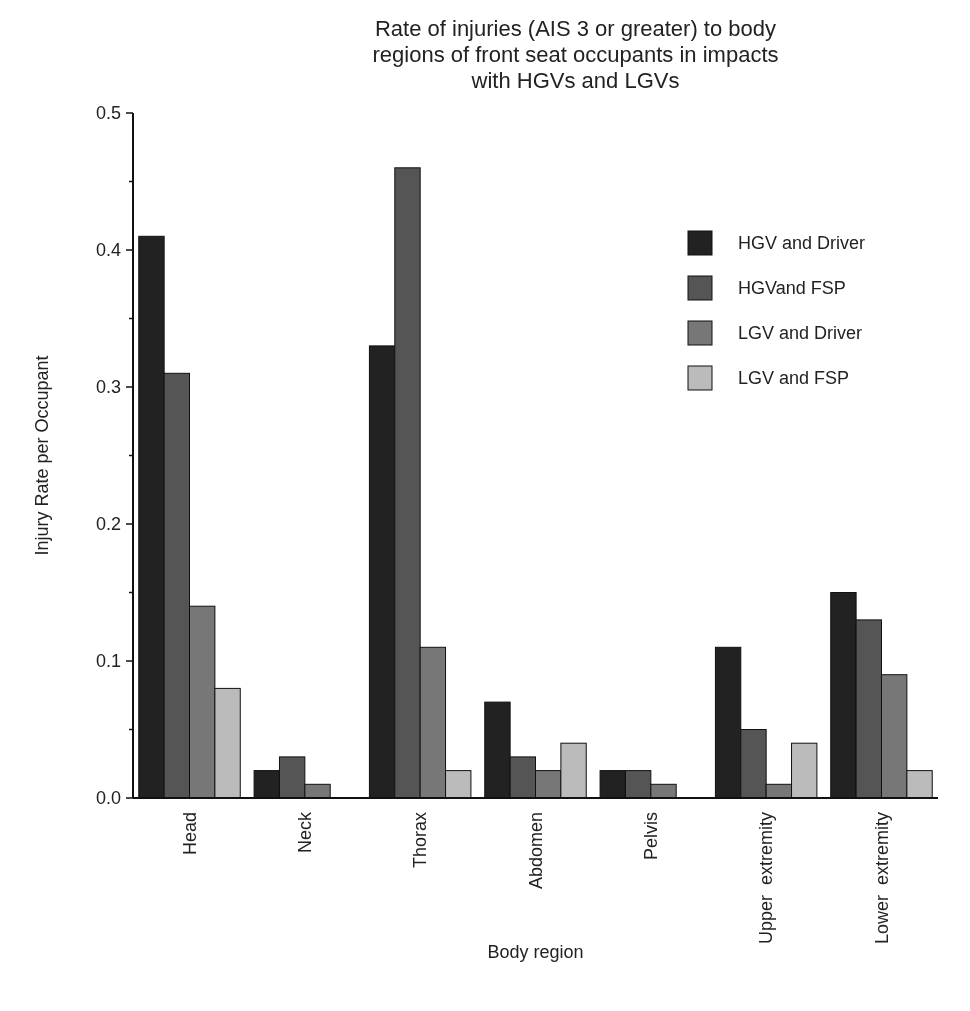  What do you see at coordinates (108, 113) in the screenshot?
I see `y-tick-label: 0.5` at bounding box center [108, 113].